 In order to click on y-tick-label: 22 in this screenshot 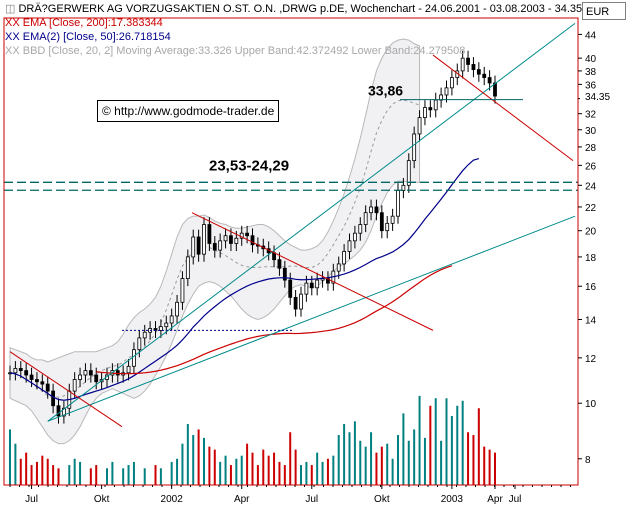, I will do `click(591, 208)`.